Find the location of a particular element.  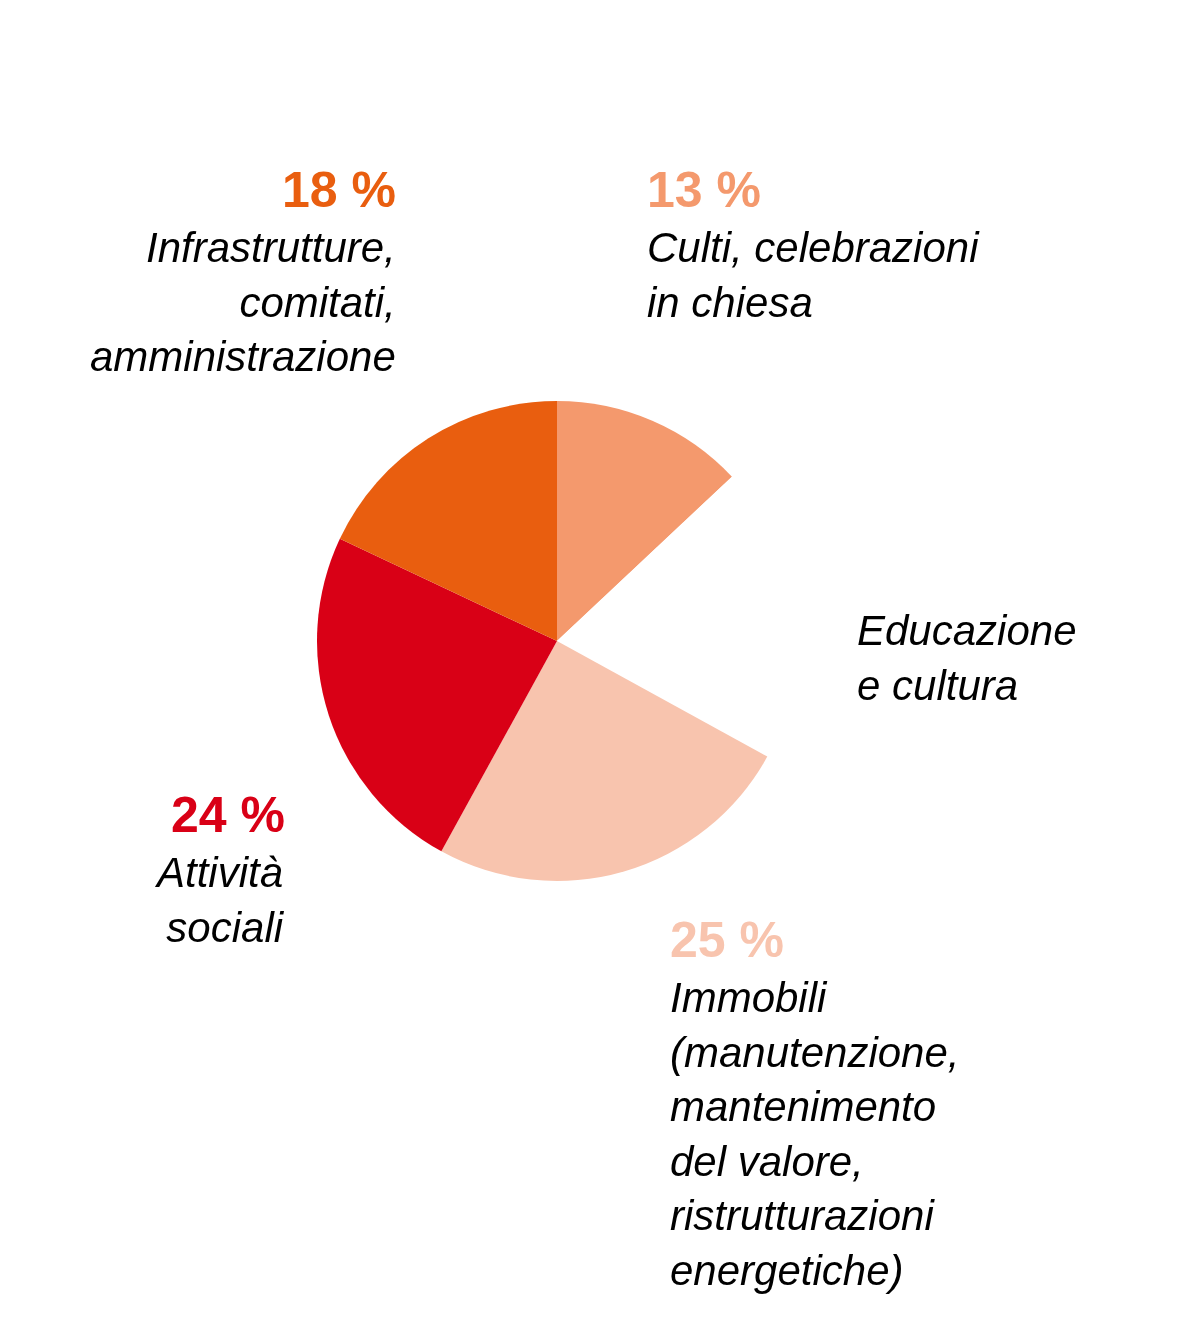

data-label: 18 % is located at coordinates (339, 190).